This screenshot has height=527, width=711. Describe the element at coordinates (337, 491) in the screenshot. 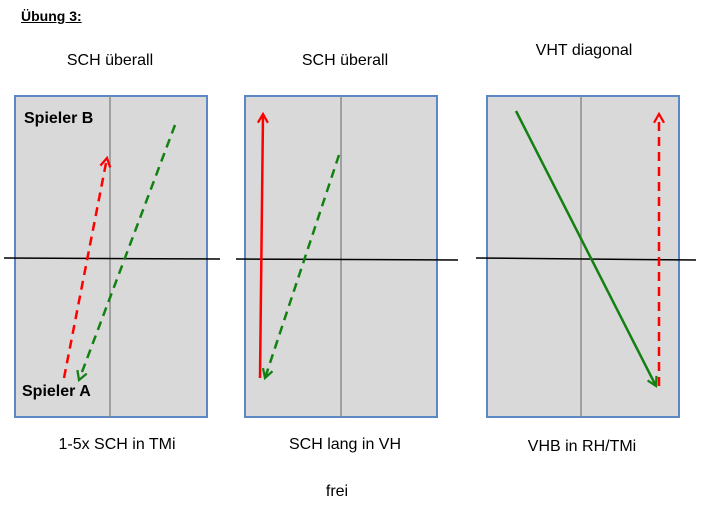

I see `footer-note: frei` at that location.